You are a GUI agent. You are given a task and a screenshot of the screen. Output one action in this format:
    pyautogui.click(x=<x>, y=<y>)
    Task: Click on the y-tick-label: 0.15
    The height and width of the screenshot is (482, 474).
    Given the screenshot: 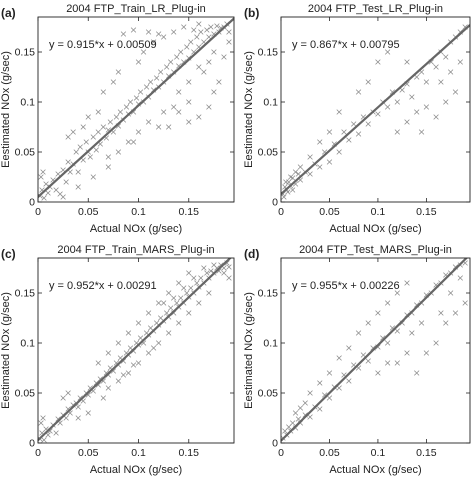 What is the action you would take?
    pyautogui.click(x=25, y=53)
    